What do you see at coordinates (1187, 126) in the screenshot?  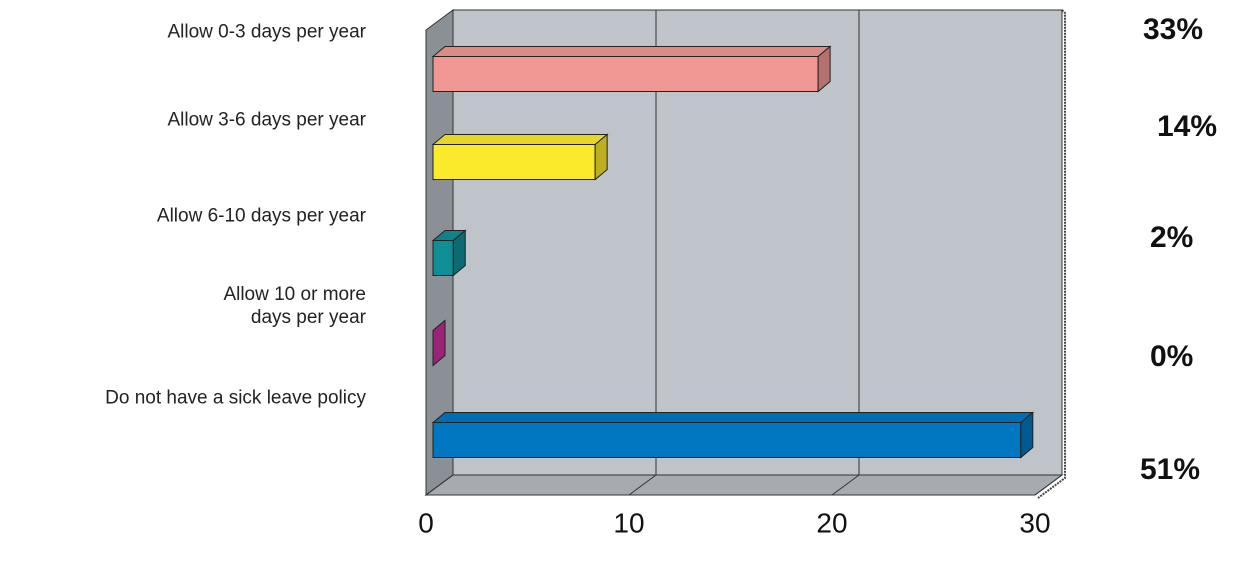 I see `percent-label: 14%` at bounding box center [1187, 126].